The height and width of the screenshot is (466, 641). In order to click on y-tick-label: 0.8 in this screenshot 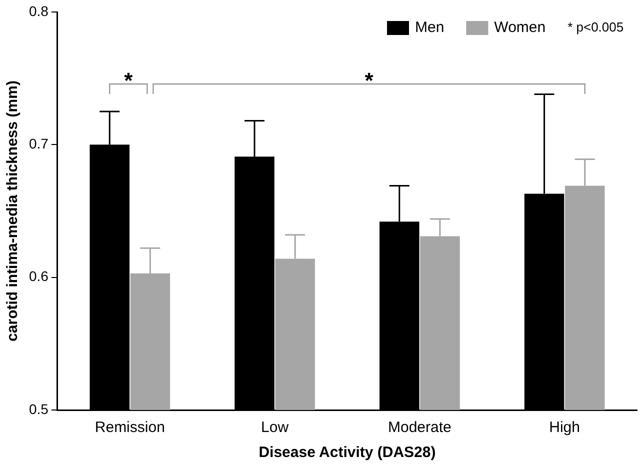, I will do `click(38, 10)`.